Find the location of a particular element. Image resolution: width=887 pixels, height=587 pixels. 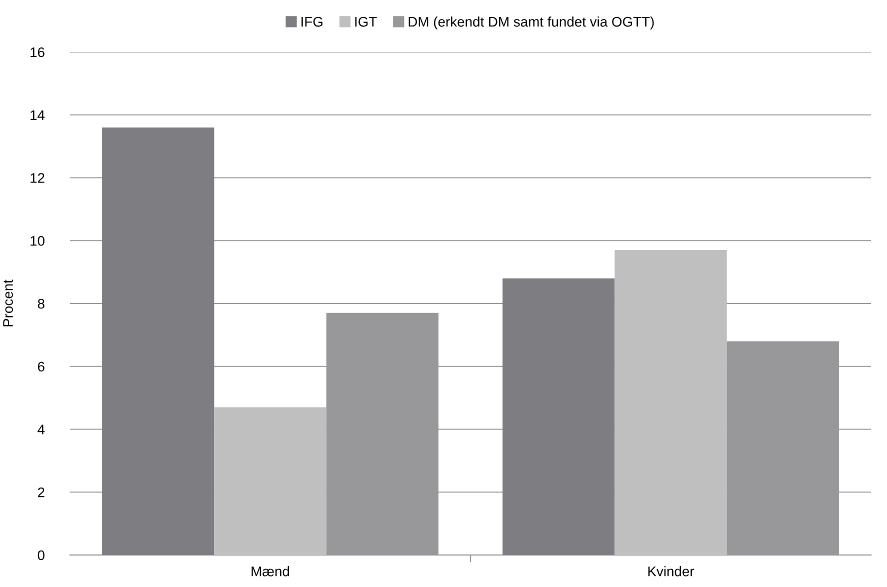

x-tick-label: Kvinder is located at coordinates (671, 571).